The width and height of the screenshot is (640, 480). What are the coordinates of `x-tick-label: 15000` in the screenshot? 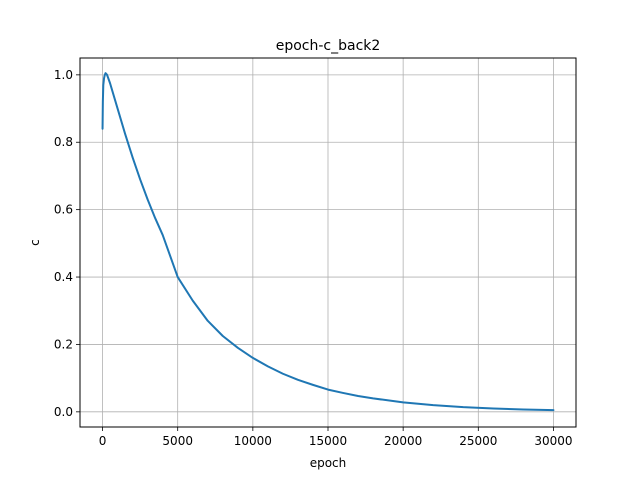 It's located at (328, 441).